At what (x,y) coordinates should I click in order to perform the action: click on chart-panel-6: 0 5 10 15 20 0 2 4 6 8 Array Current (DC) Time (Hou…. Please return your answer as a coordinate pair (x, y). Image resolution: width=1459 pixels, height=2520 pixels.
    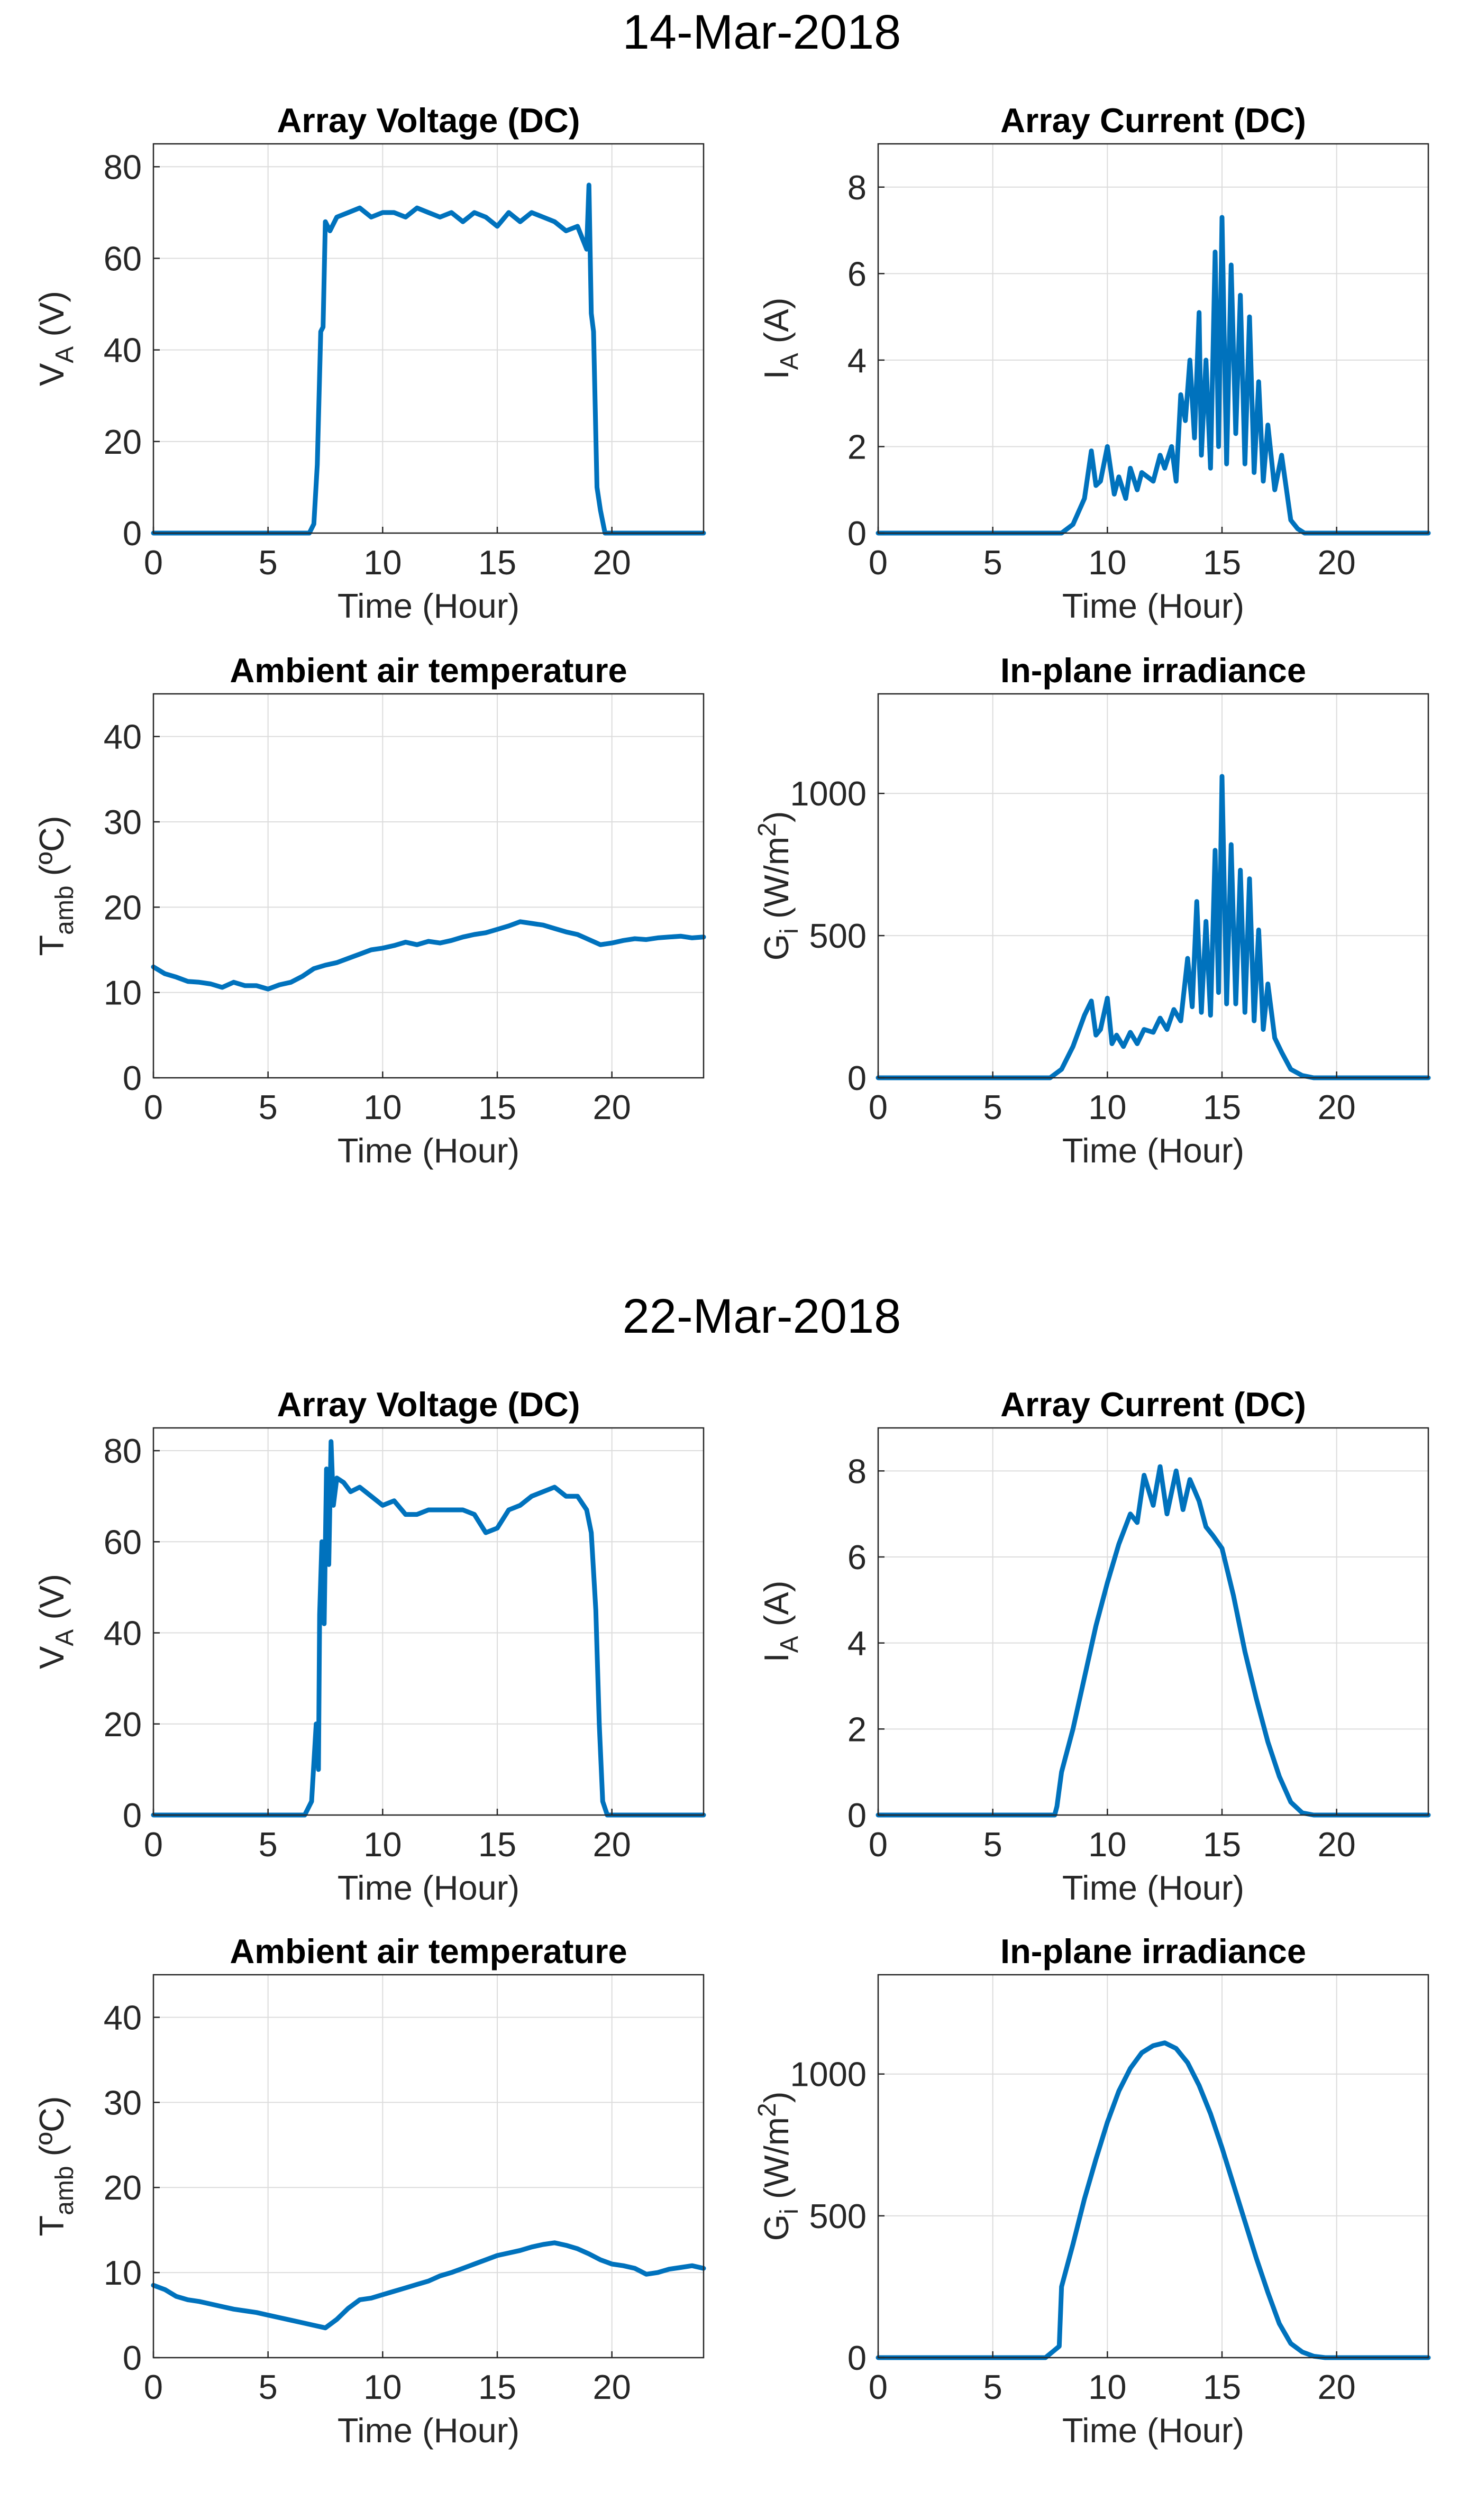
    Looking at the image, I should click on (1094, 1646).